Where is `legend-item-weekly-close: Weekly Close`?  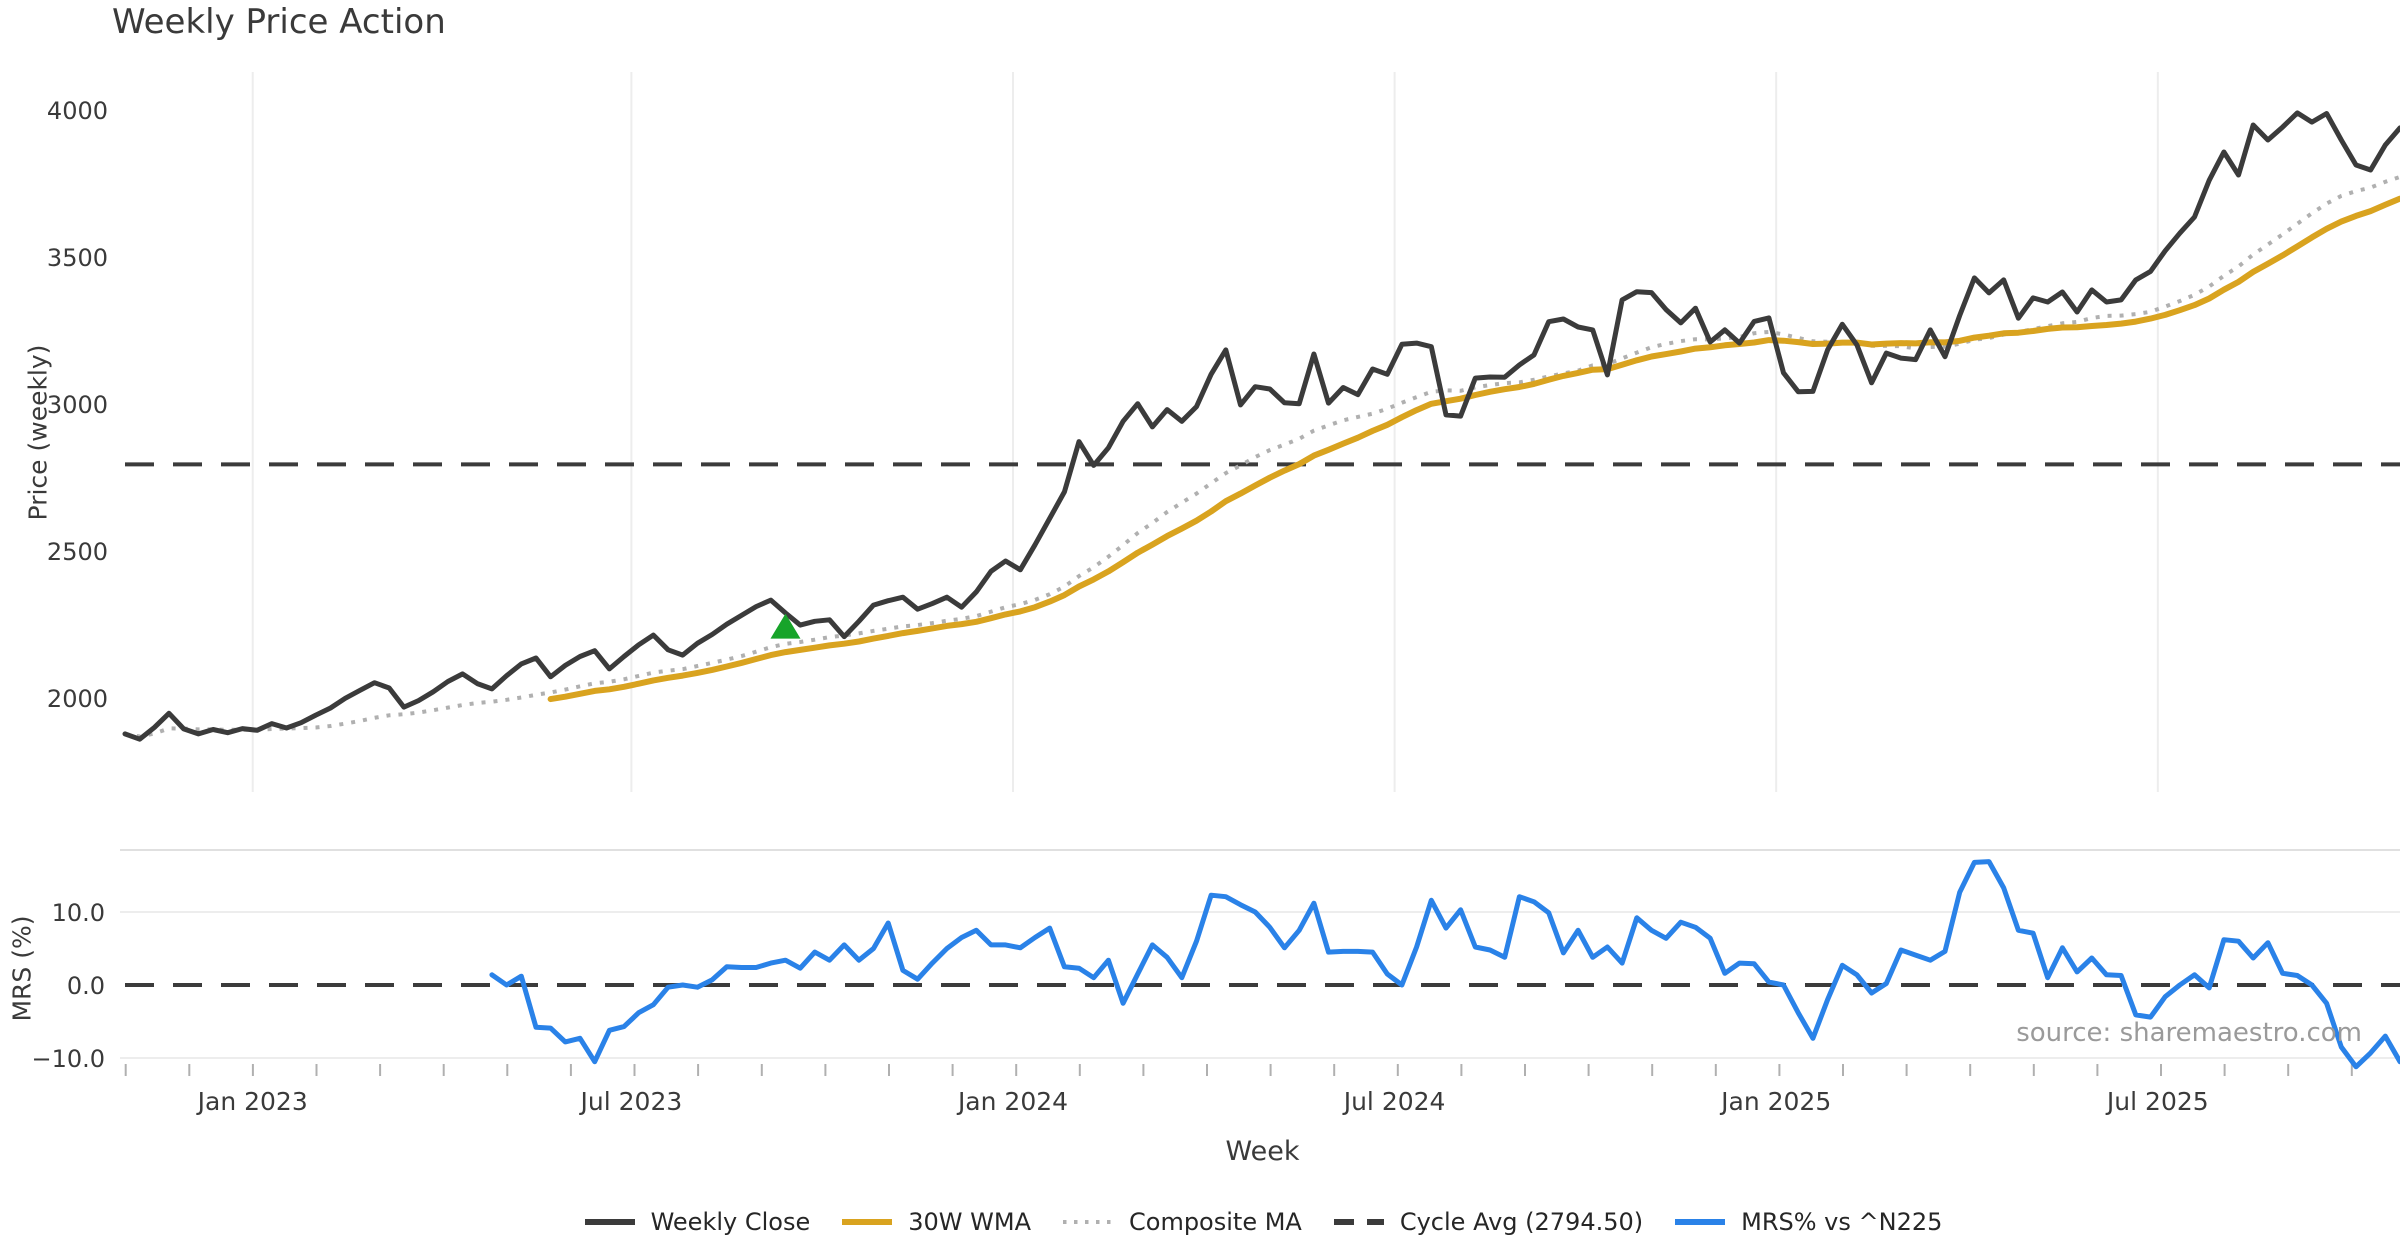 legend-item-weekly-close: Weekly Close is located at coordinates (697, 1222).